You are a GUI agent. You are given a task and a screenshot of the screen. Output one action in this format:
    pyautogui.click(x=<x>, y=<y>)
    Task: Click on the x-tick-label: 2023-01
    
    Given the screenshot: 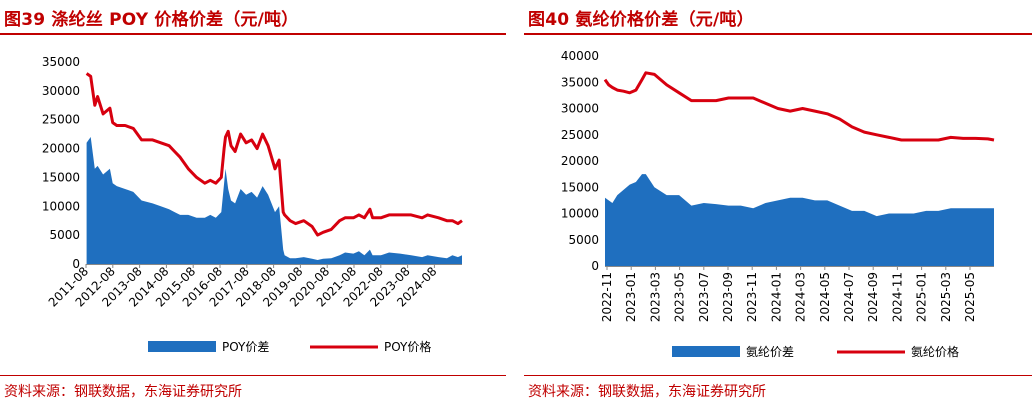 What is the action you would take?
    pyautogui.click(x=631, y=297)
    